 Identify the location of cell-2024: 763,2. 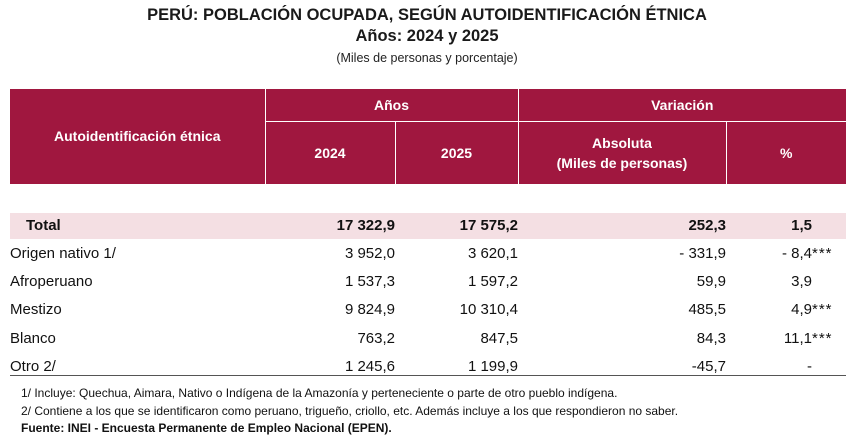
(376, 338).